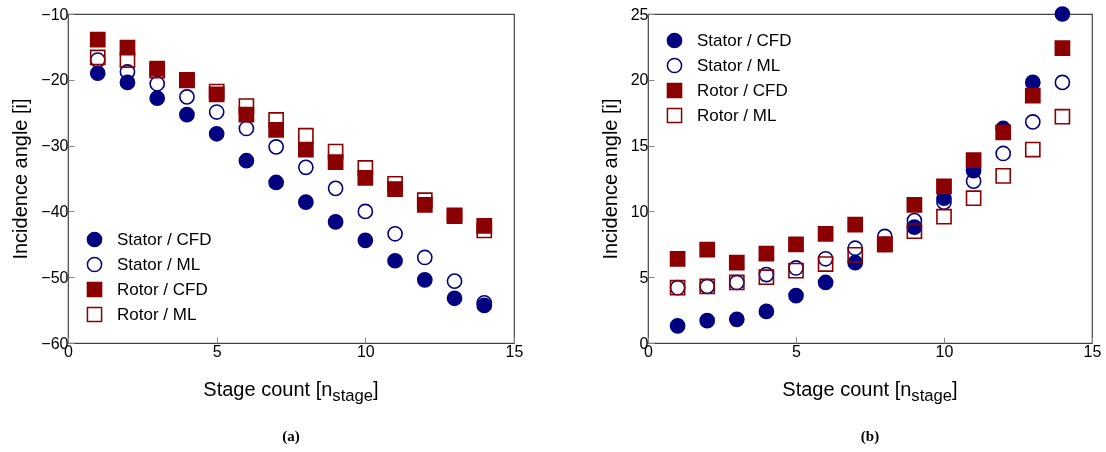 The height and width of the screenshot is (452, 1106). I want to click on y-tick-label: −50, so click(55, 277).